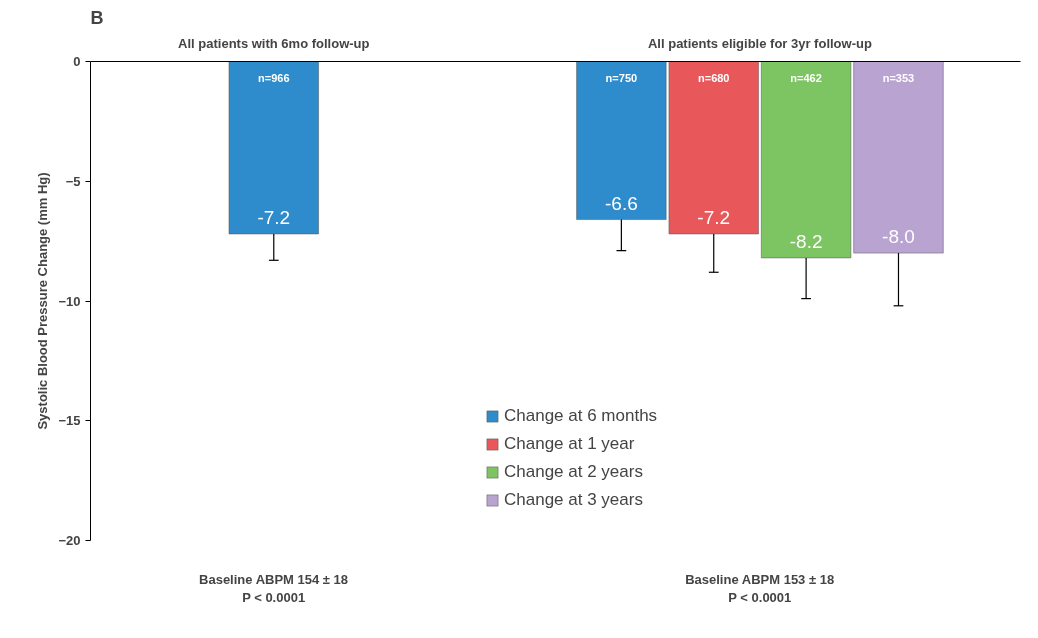  Describe the element at coordinates (77, 61) in the screenshot. I see `y-tick-label: 0` at that location.